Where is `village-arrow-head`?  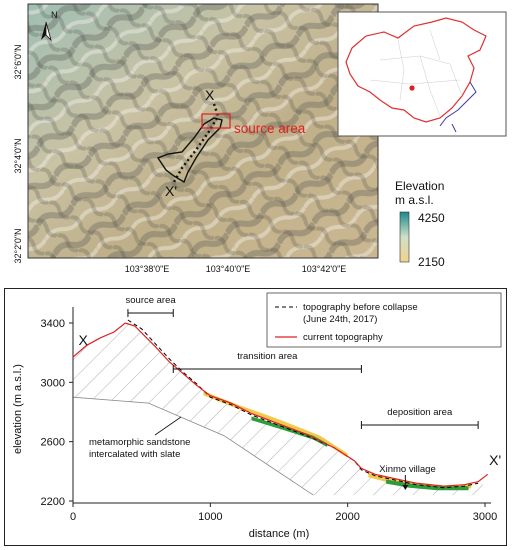 village-arrow-head is located at coordinates (405, 487).